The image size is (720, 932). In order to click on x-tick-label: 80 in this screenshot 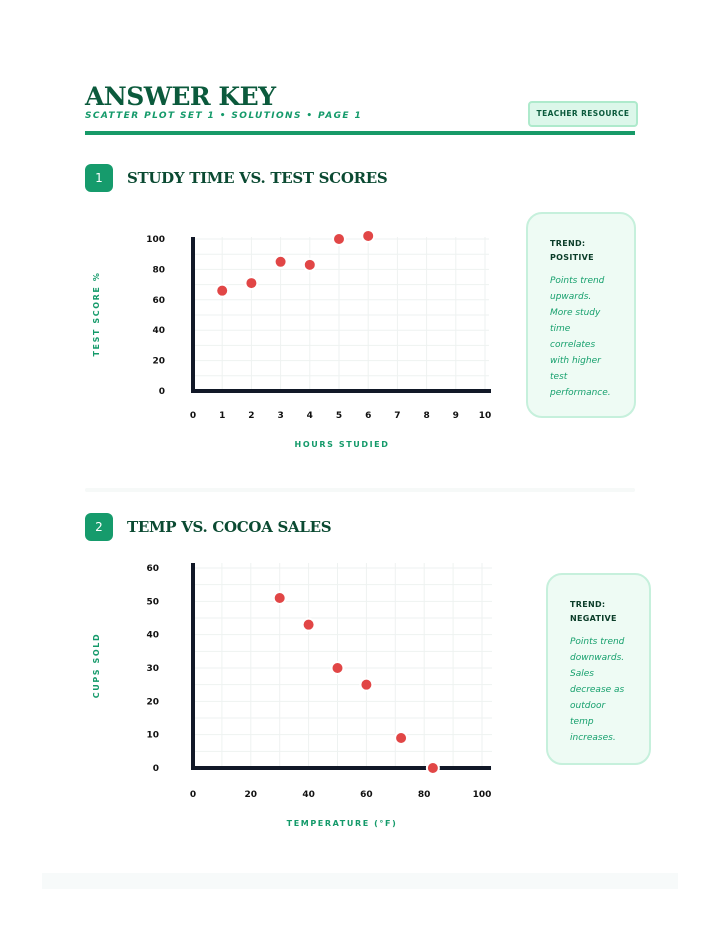, I will do `click(424, 795)`.